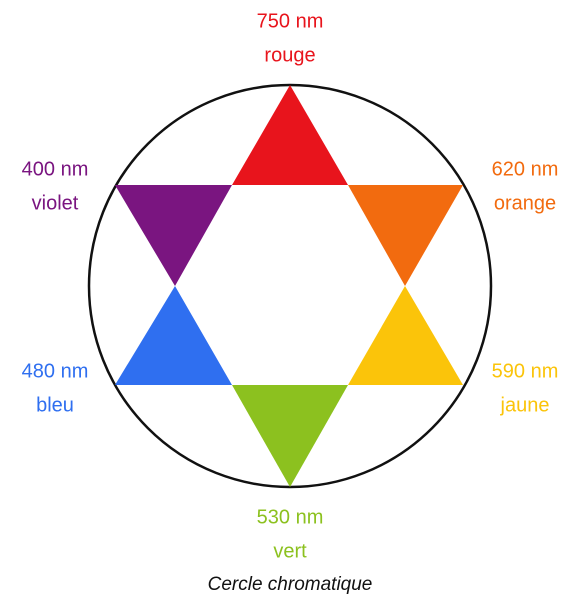 The height and width of the screenshot is (599, 576). What do you see at coordinates (55, 203) in the screenshot?
I see `color-name: violet` at bounding box center [55, 203].